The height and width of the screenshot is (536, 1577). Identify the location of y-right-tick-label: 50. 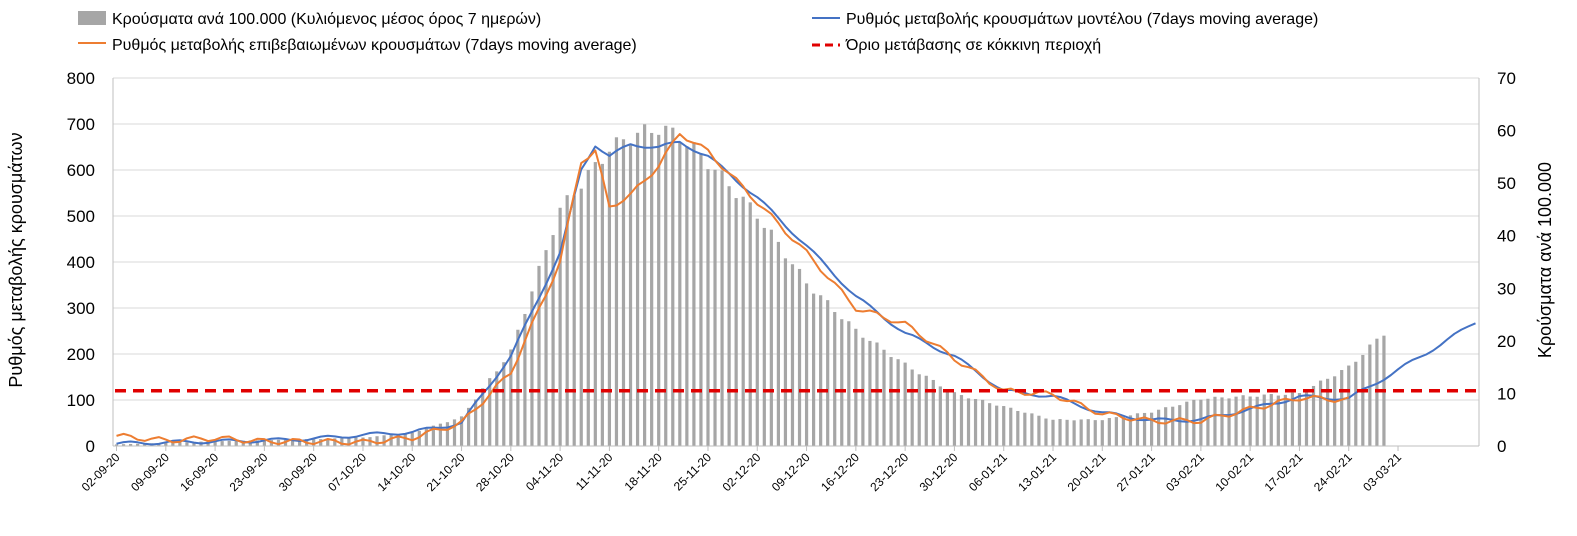
(1506, 183).